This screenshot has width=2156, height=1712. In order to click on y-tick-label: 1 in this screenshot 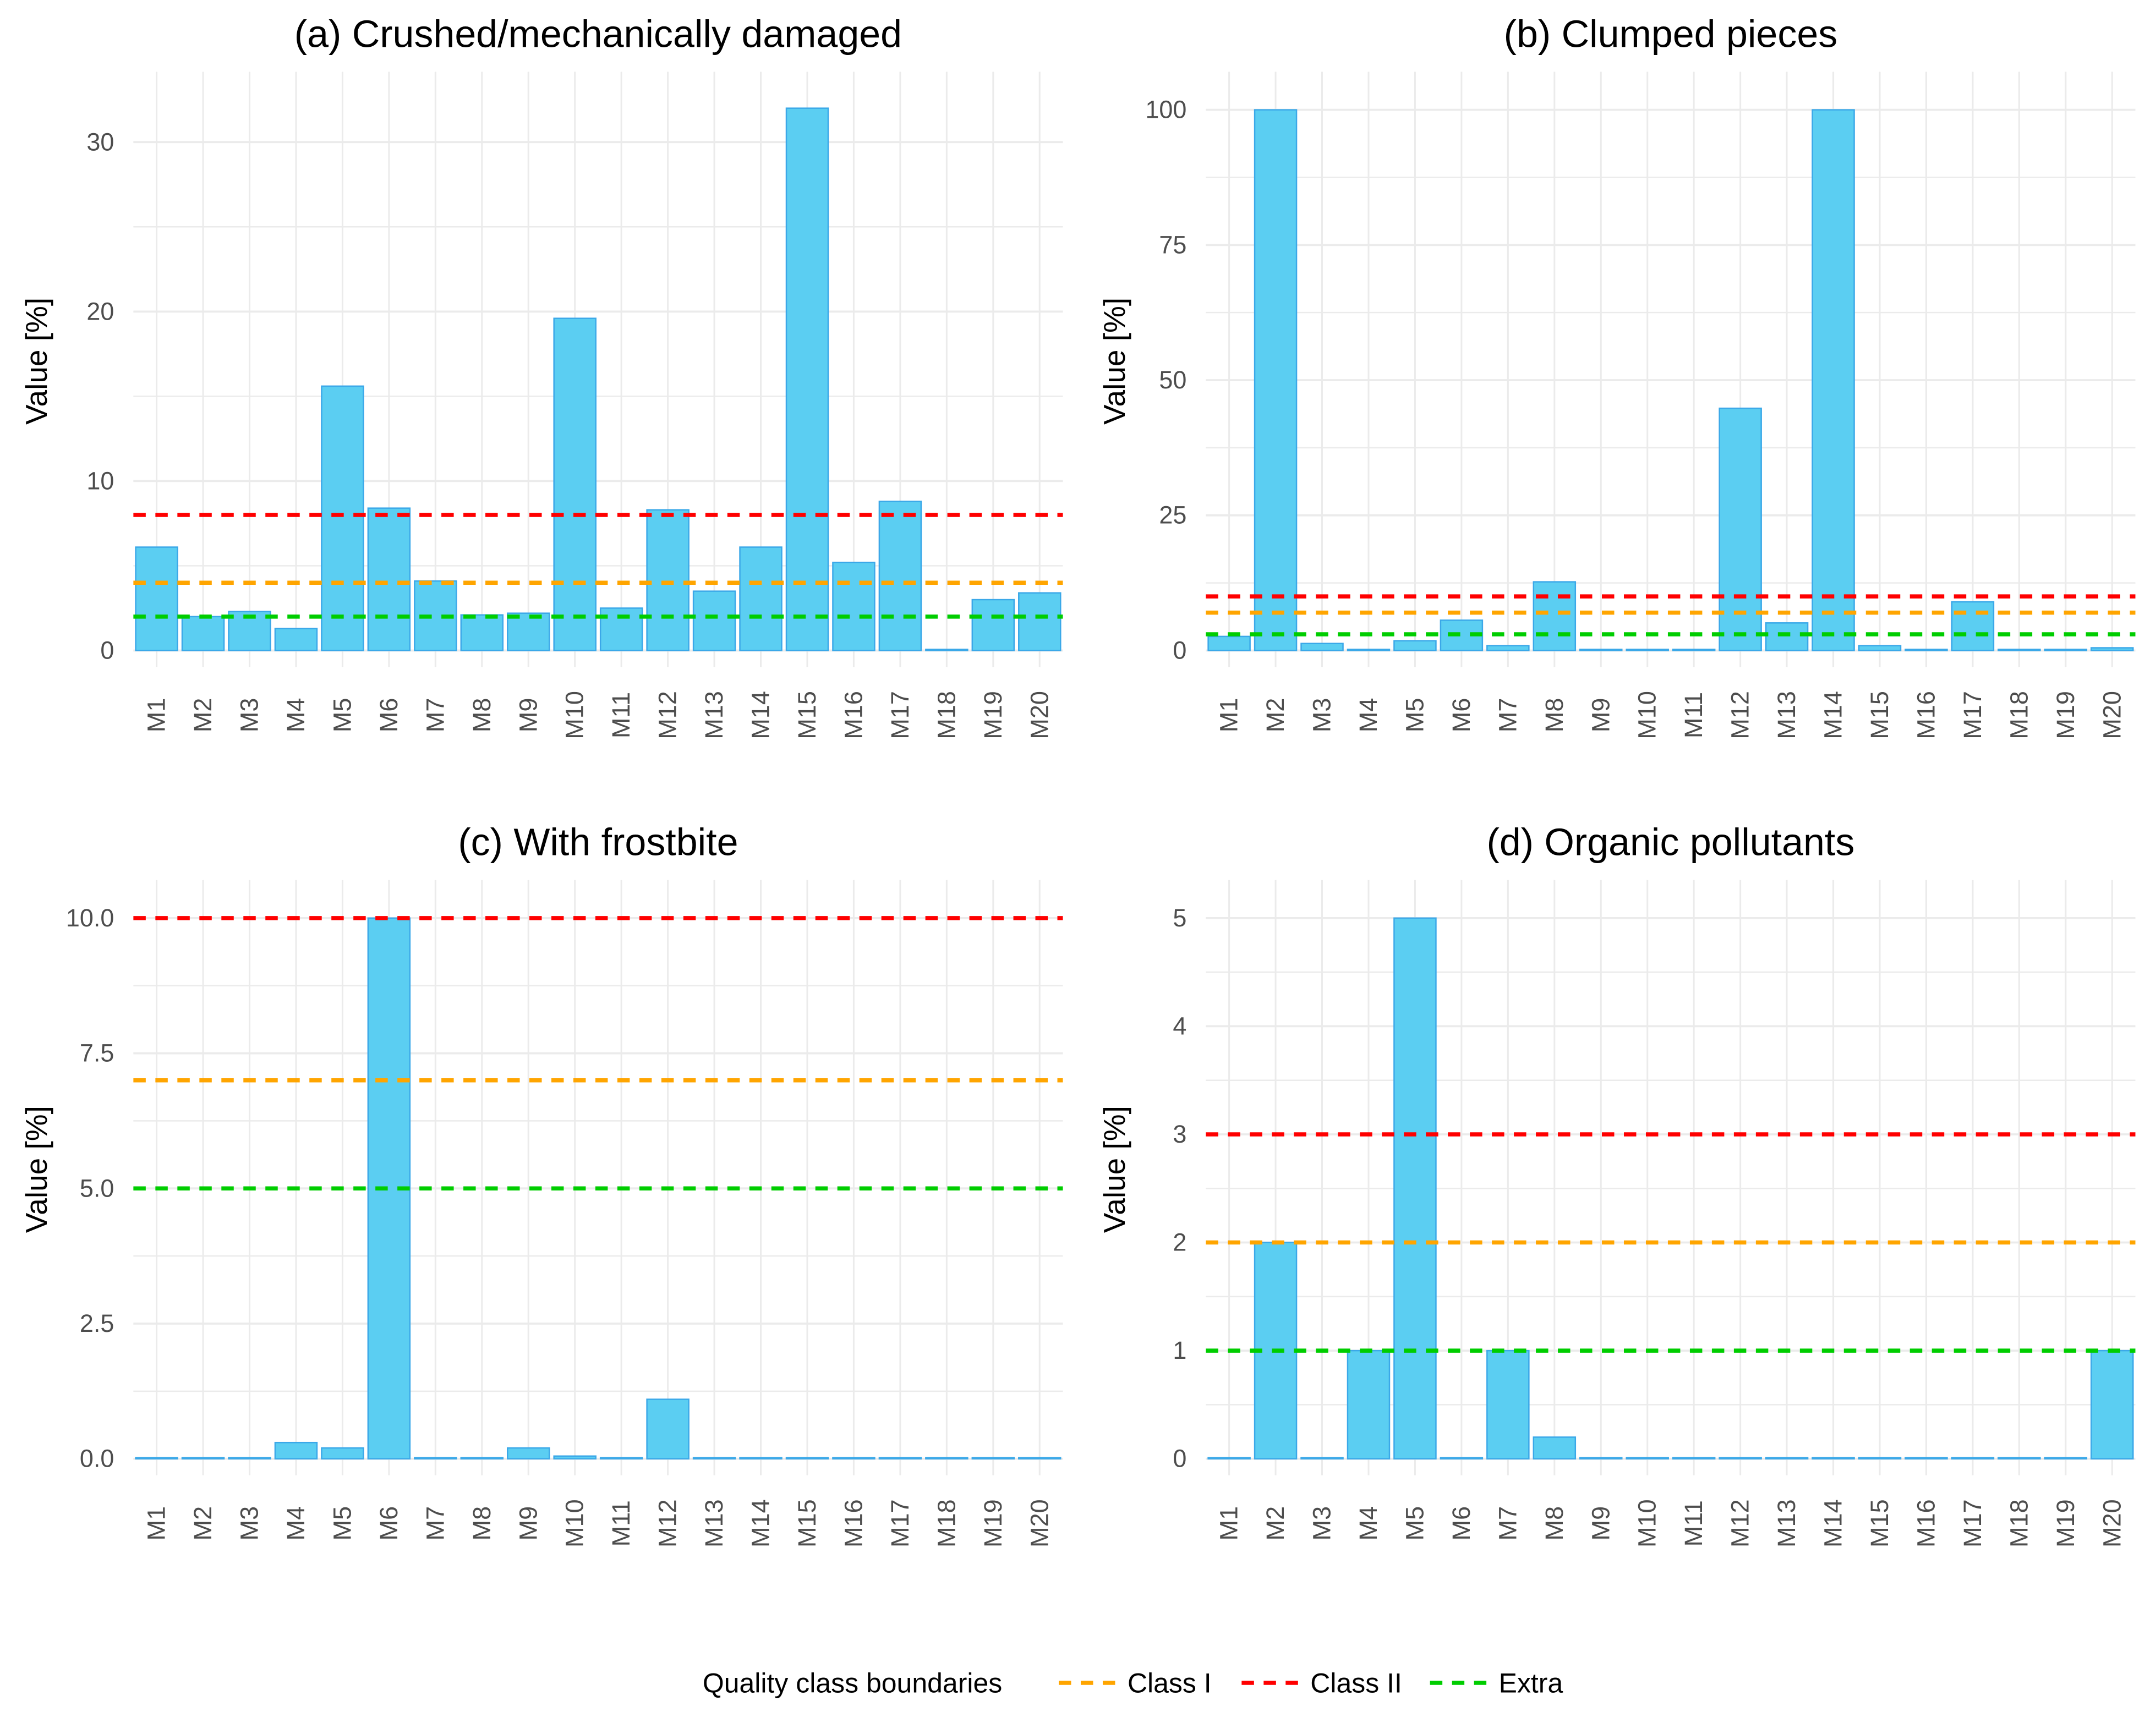, I will do `click(1179, 1350)`.